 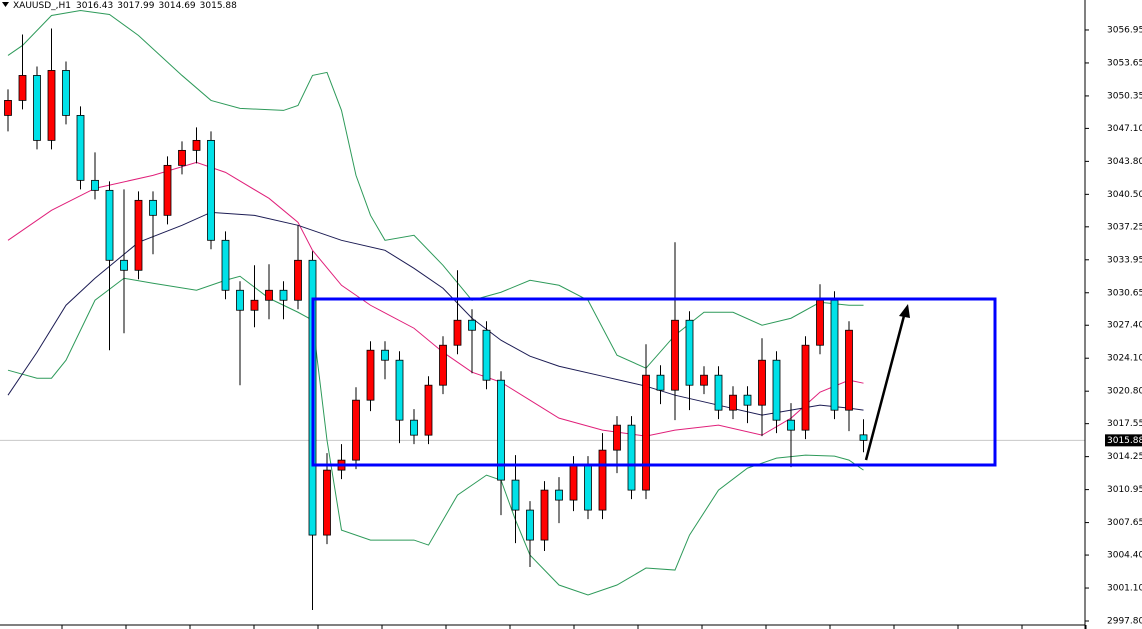 I want to click on y-tick-label: 3001.10, so click(x=1124, y=589).